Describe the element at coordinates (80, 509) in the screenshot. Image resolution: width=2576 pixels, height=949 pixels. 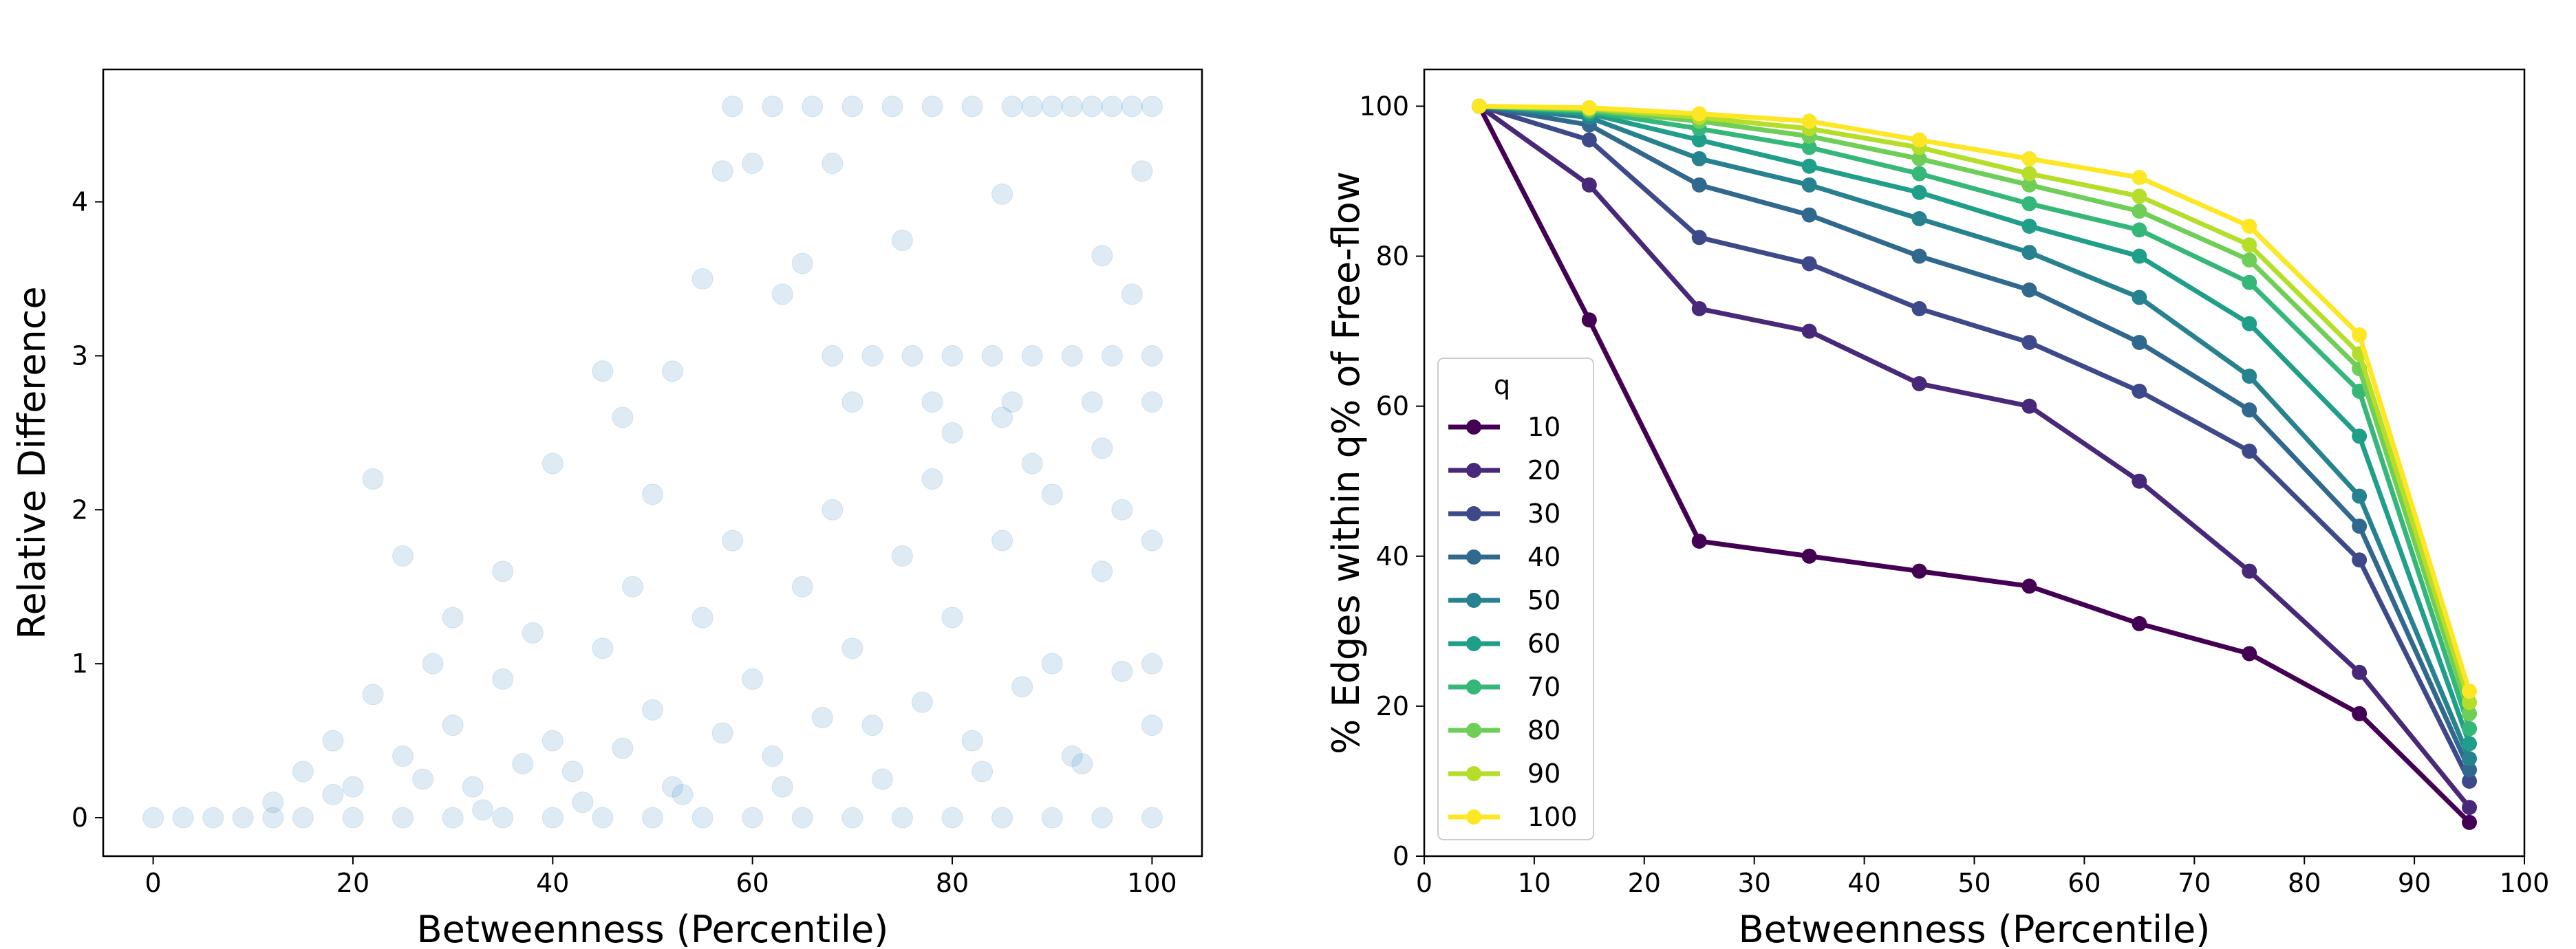
I see `y-tick-label: 2` at that location.